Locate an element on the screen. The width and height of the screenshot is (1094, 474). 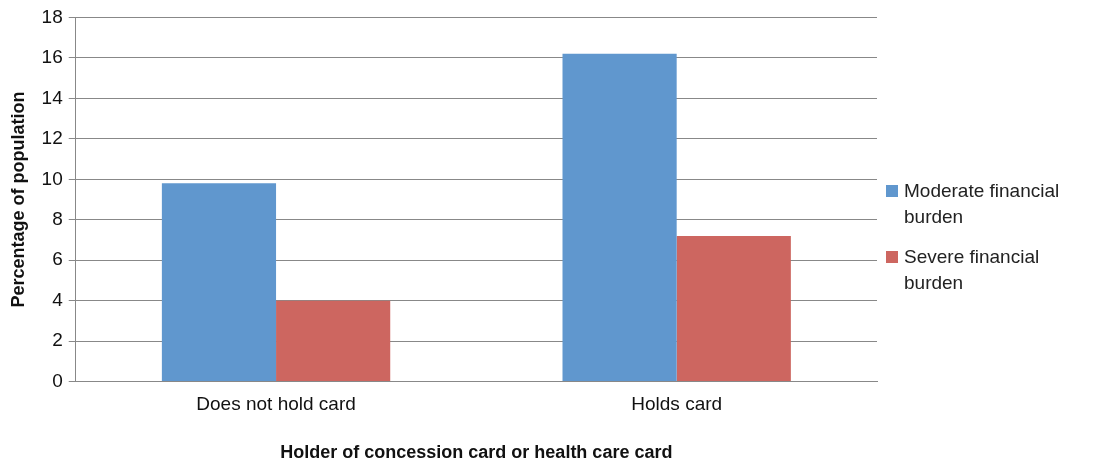
y-tick-label: 16 is located at coordinates (52, 57).